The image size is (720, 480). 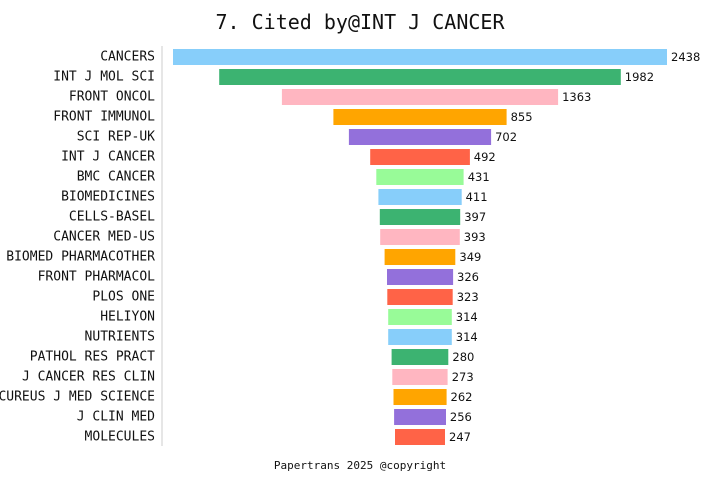 I want to click on bar-heliyon, so click(x=420, y=317).